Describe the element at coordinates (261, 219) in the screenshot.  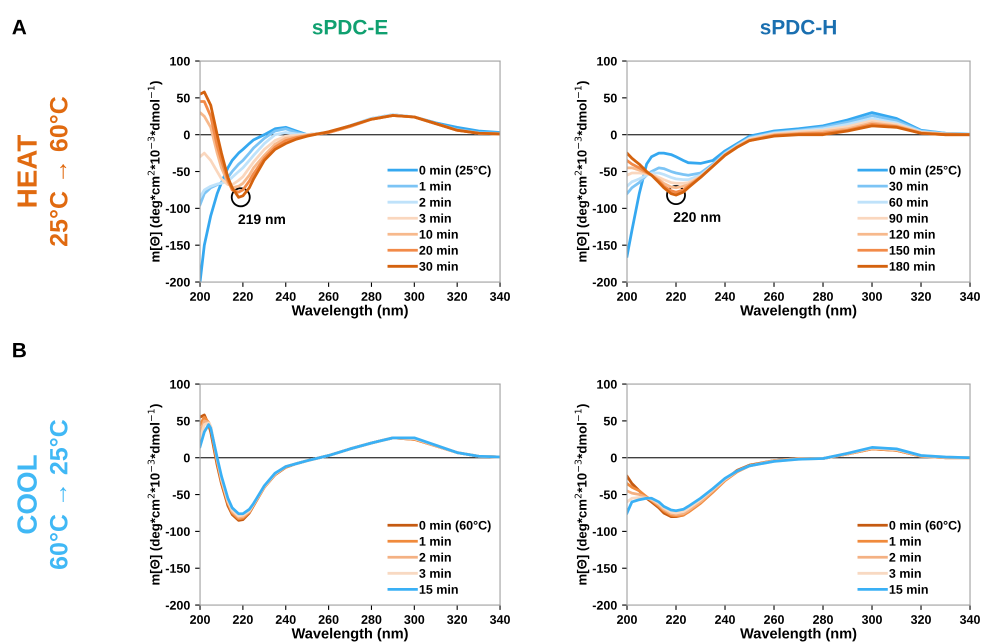
I see `annotation: 219 nm` at that location.